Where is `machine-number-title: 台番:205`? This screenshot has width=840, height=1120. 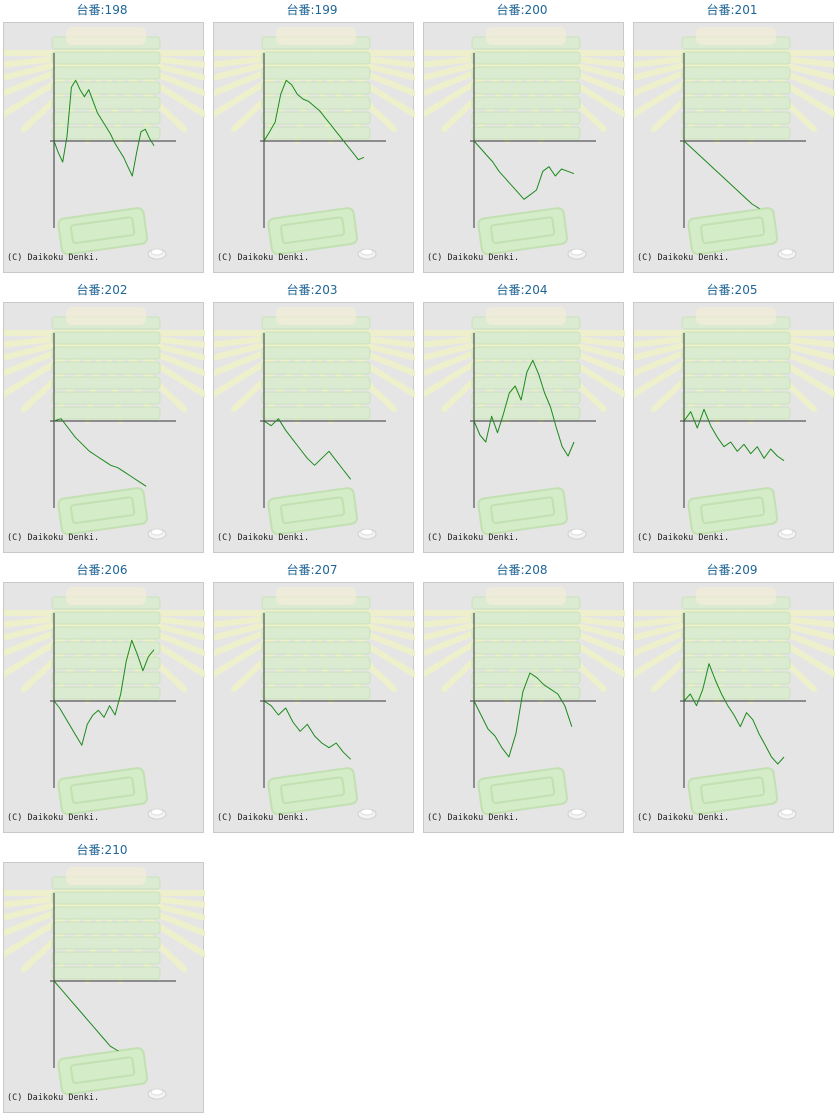
machine-number-title: 台番:205 is located at coordinates (732, 290).